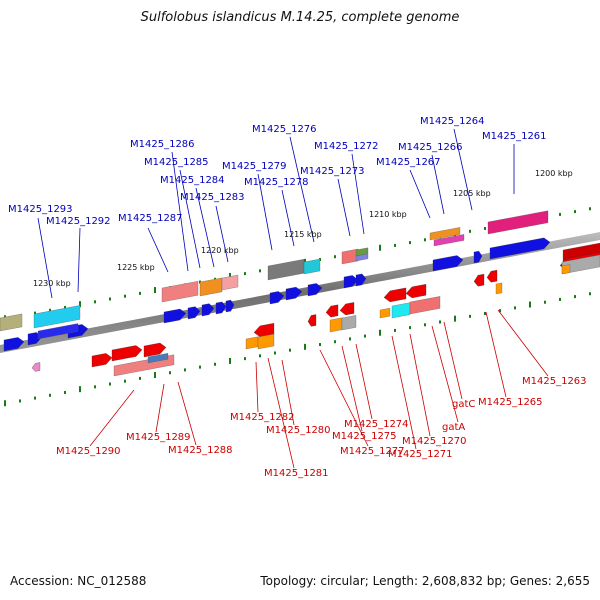 This screenshot has height=600, width=600. What do you see at coordinates (346, 146) in the screenshot?
I see `upper-gene-label: M1425_1272` at bounding box center [346, 146].